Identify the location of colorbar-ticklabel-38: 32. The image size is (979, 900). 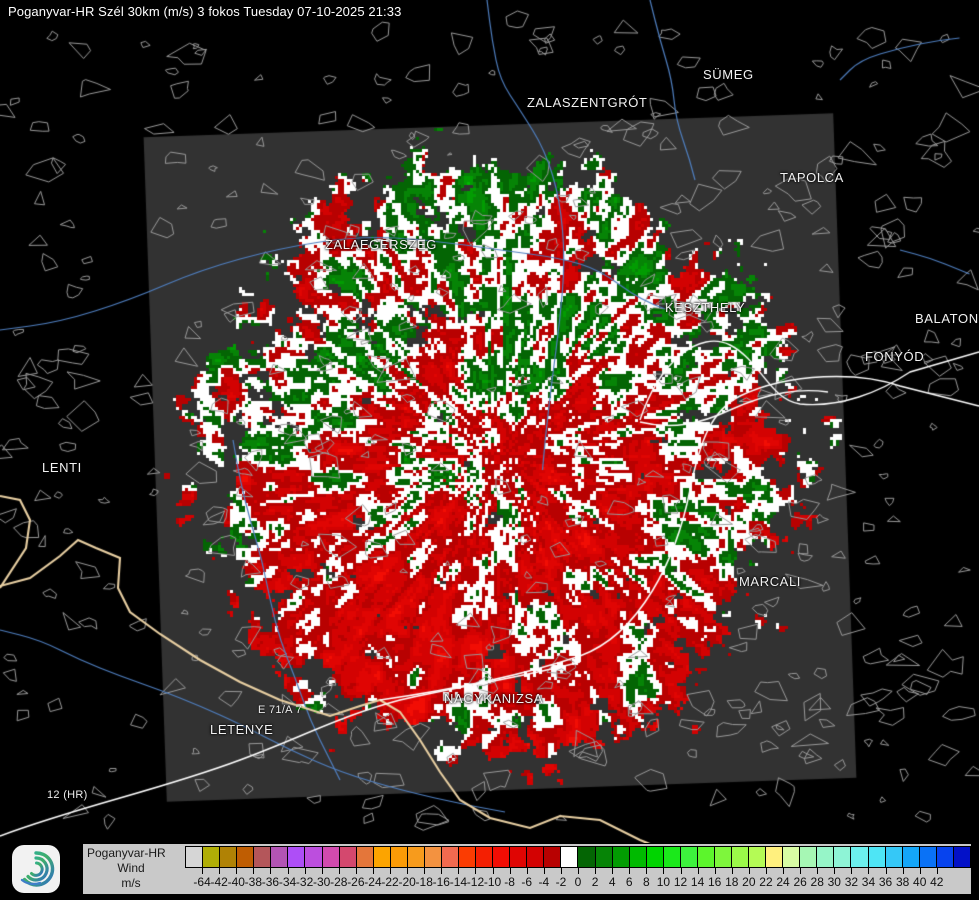
(851, 882).